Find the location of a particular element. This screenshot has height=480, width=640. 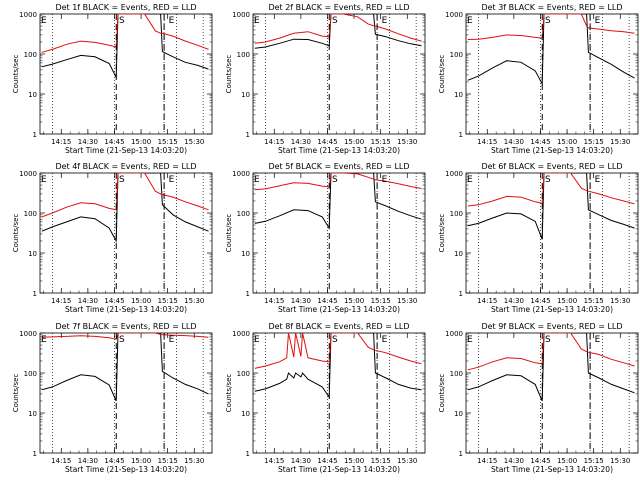

panel-title: Det 7f BLACK = Events, RED = LLD is located at coordinates (125, 326).